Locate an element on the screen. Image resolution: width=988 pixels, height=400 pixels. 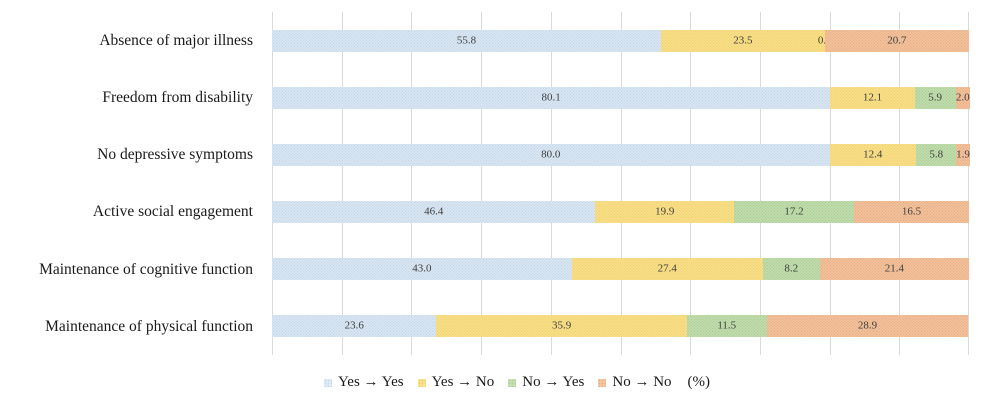
value-label: 19.9 is located at coordinates (665, 211).